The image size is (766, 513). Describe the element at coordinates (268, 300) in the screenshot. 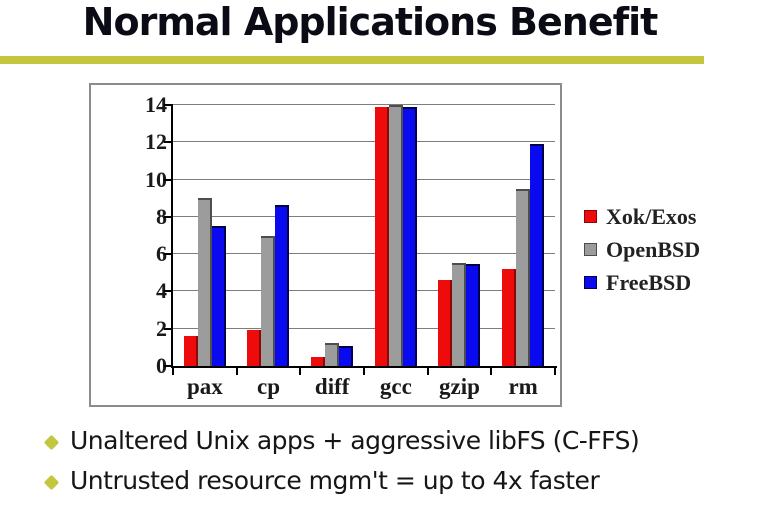

I see `bar-openbsd-cp` at that location.